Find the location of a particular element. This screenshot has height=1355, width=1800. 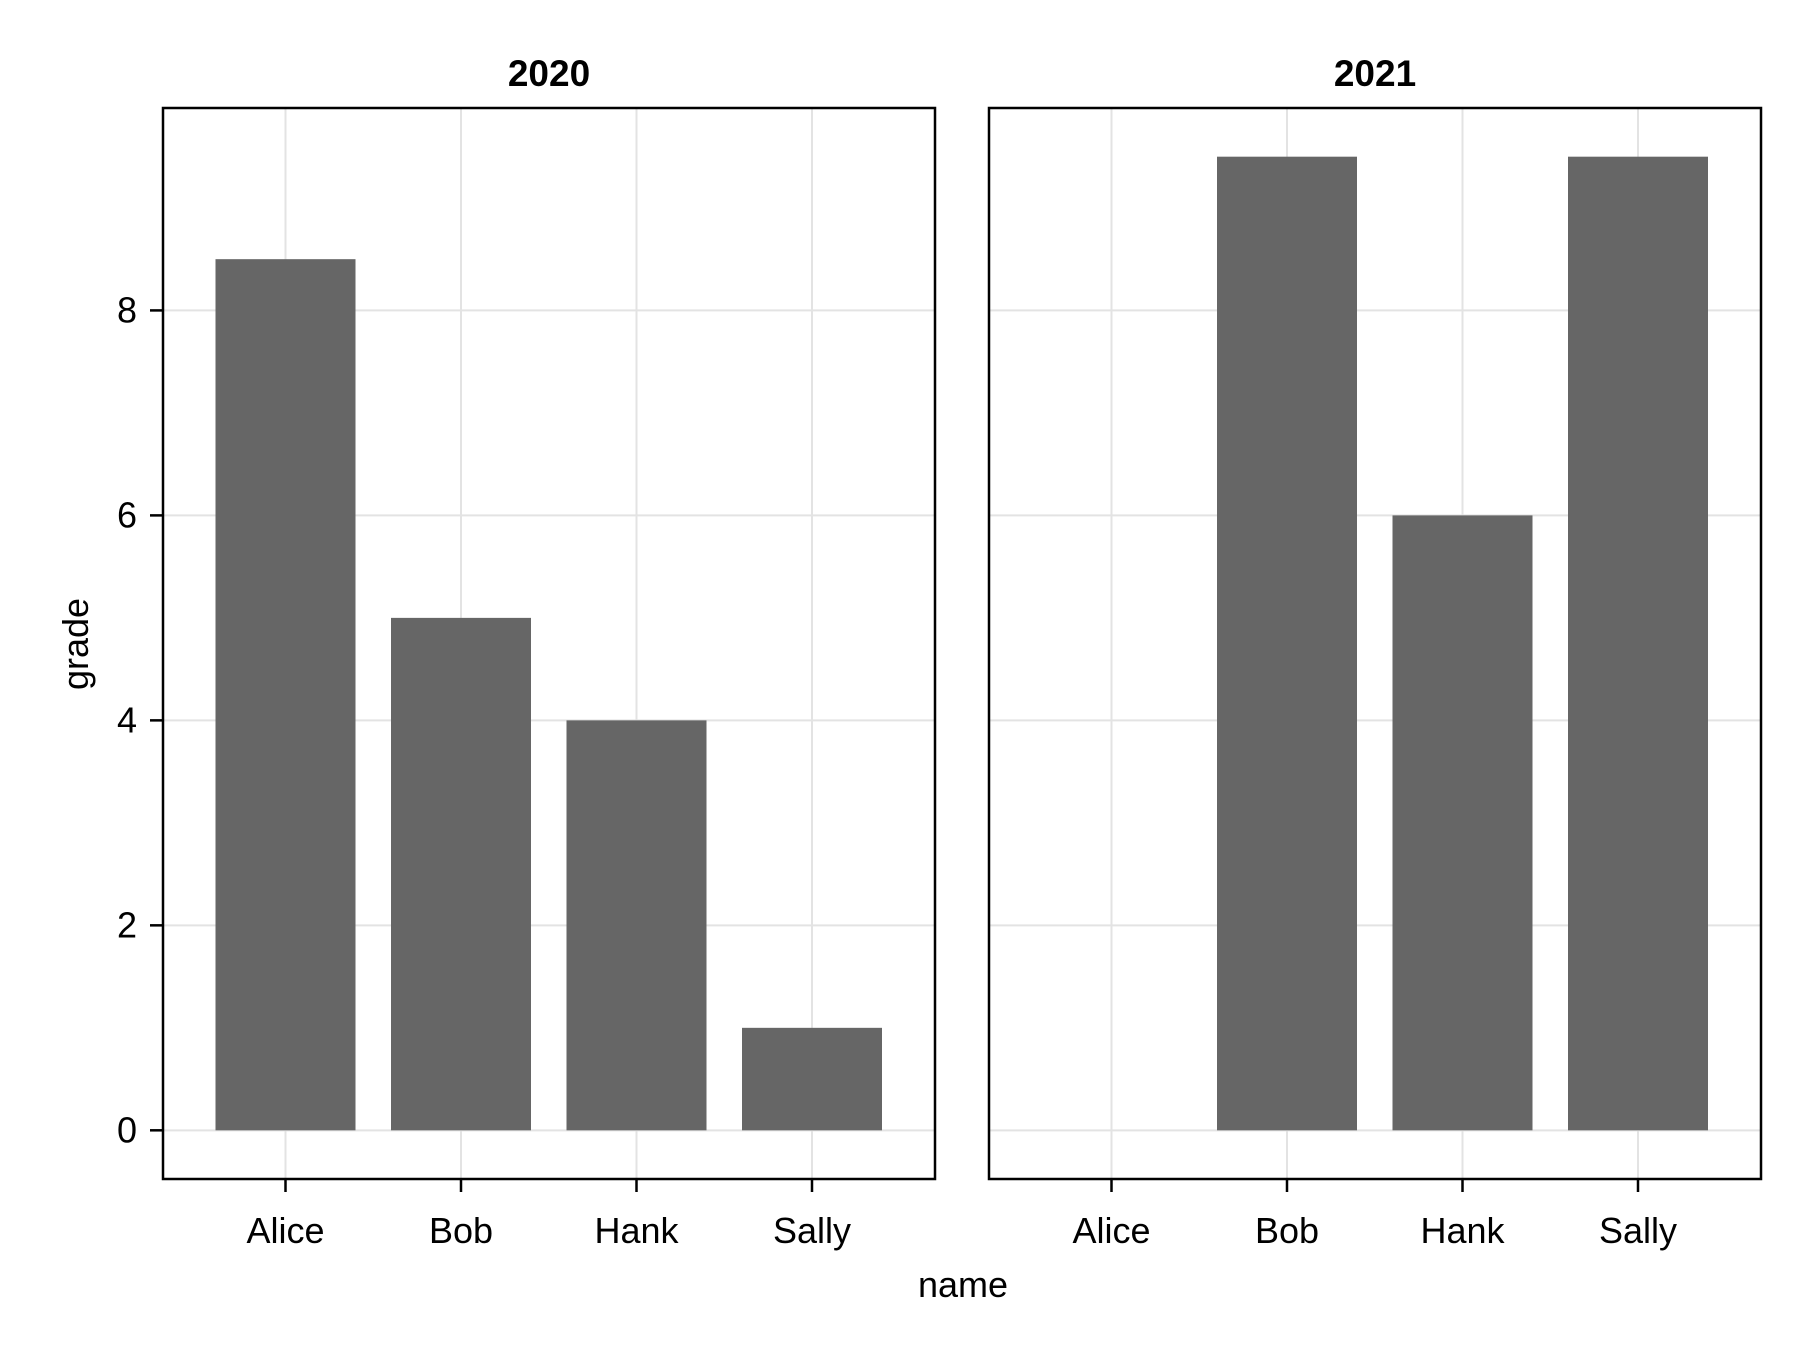

x-axis-label: name is located at coordinates (963, 1284).